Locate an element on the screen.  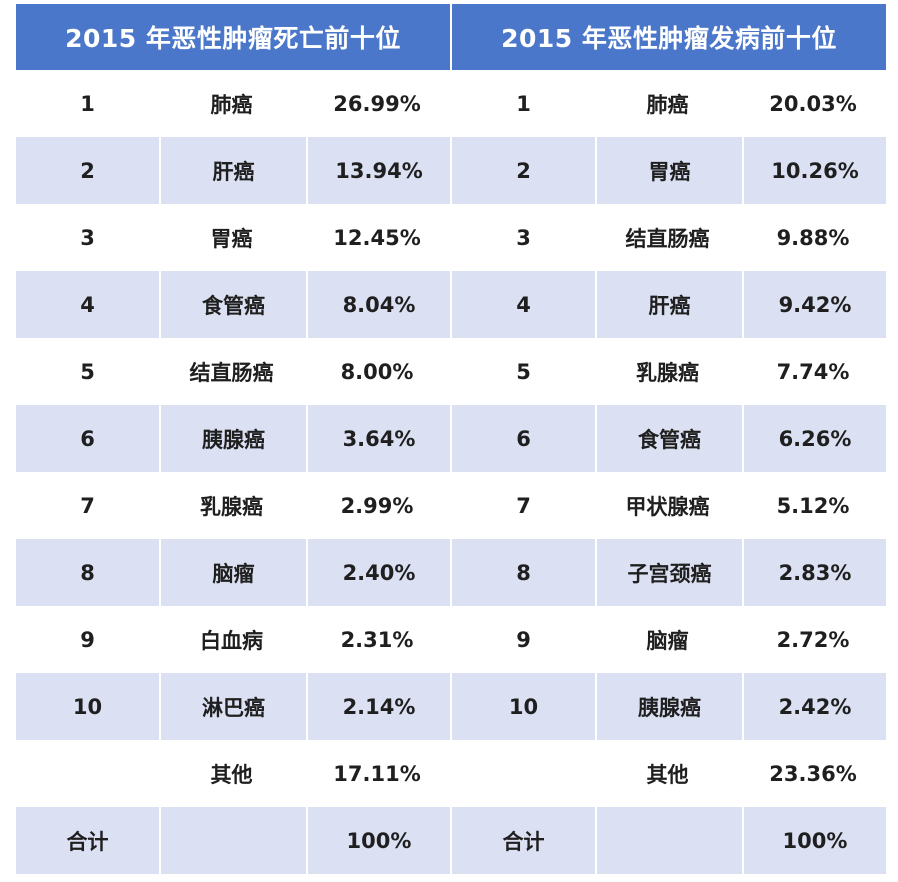
incidence-rank: 6 is located at coordinates (524, 438).